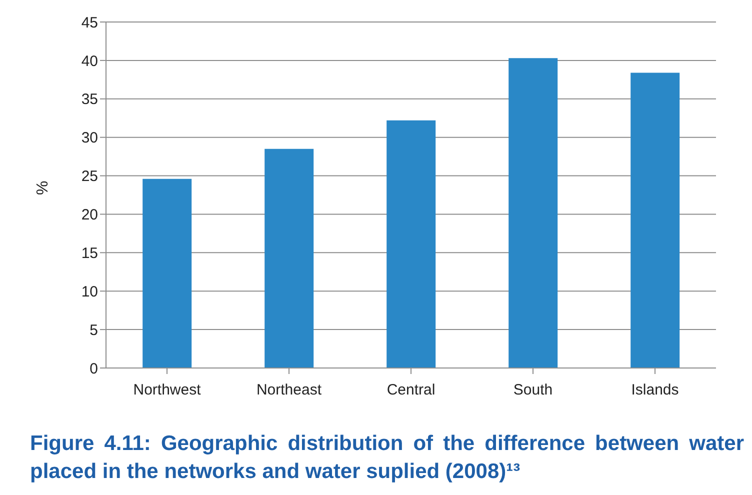 The height and width of the screenshot is (495, 752). What do you see at coordinates (533, 390) in the screenshot?
I see `x-tick-label: South` at bounding box center [533, 390].